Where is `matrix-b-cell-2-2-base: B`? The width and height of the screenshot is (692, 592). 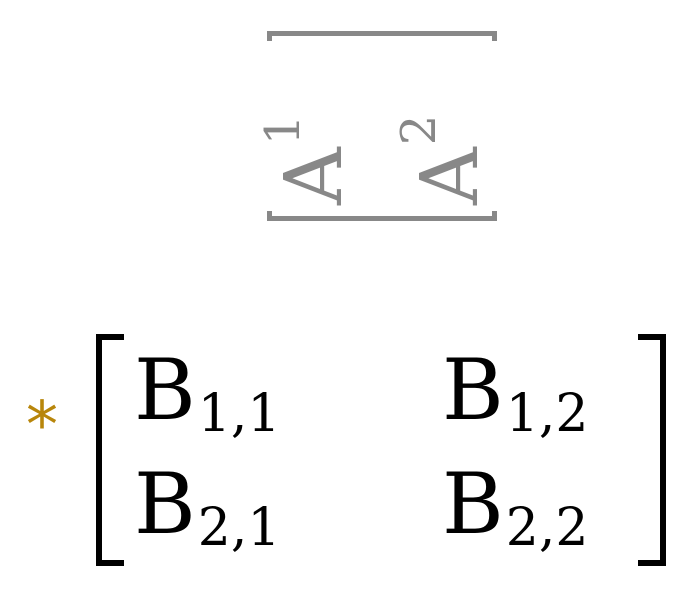 matrix-b-cell-2-2-base: B is located at coordinates (473, 504).